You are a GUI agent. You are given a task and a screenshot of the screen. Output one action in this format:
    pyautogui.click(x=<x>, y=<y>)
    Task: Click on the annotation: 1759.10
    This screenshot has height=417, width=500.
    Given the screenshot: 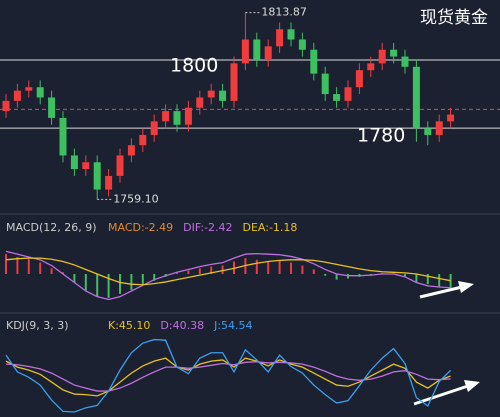 What is the action you would take?
    pyautogui.click(x=136, y=198)
    